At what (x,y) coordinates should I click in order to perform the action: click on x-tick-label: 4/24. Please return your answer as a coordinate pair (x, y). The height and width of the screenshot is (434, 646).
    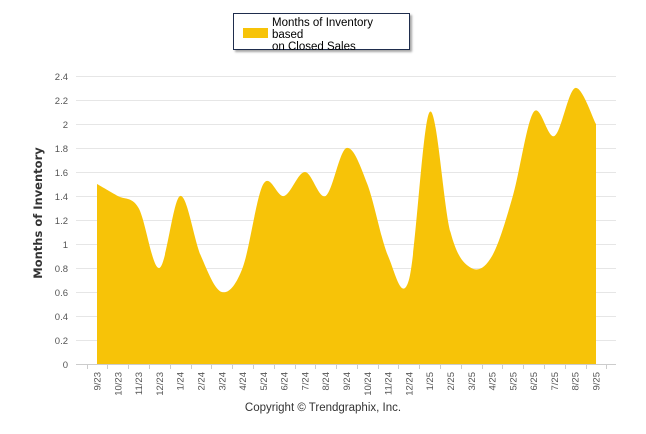
    Looking at the image, I should click on (243, 381).